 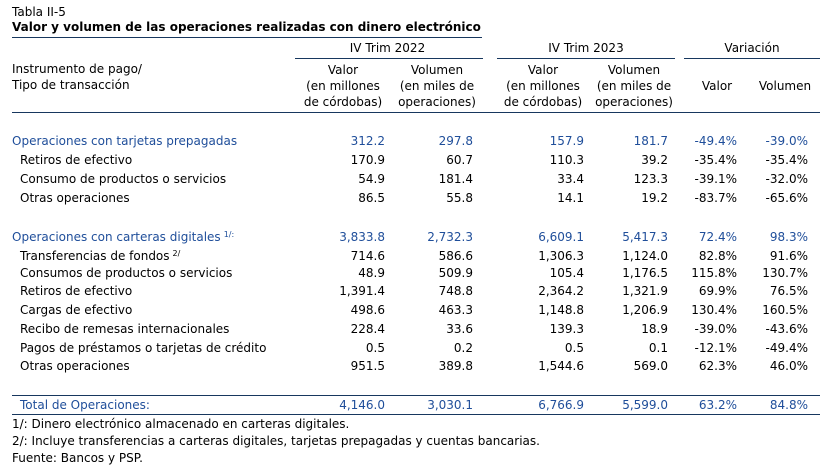 I want to click on cell-var-valor: 63.2%, so click(x=717, y=405).